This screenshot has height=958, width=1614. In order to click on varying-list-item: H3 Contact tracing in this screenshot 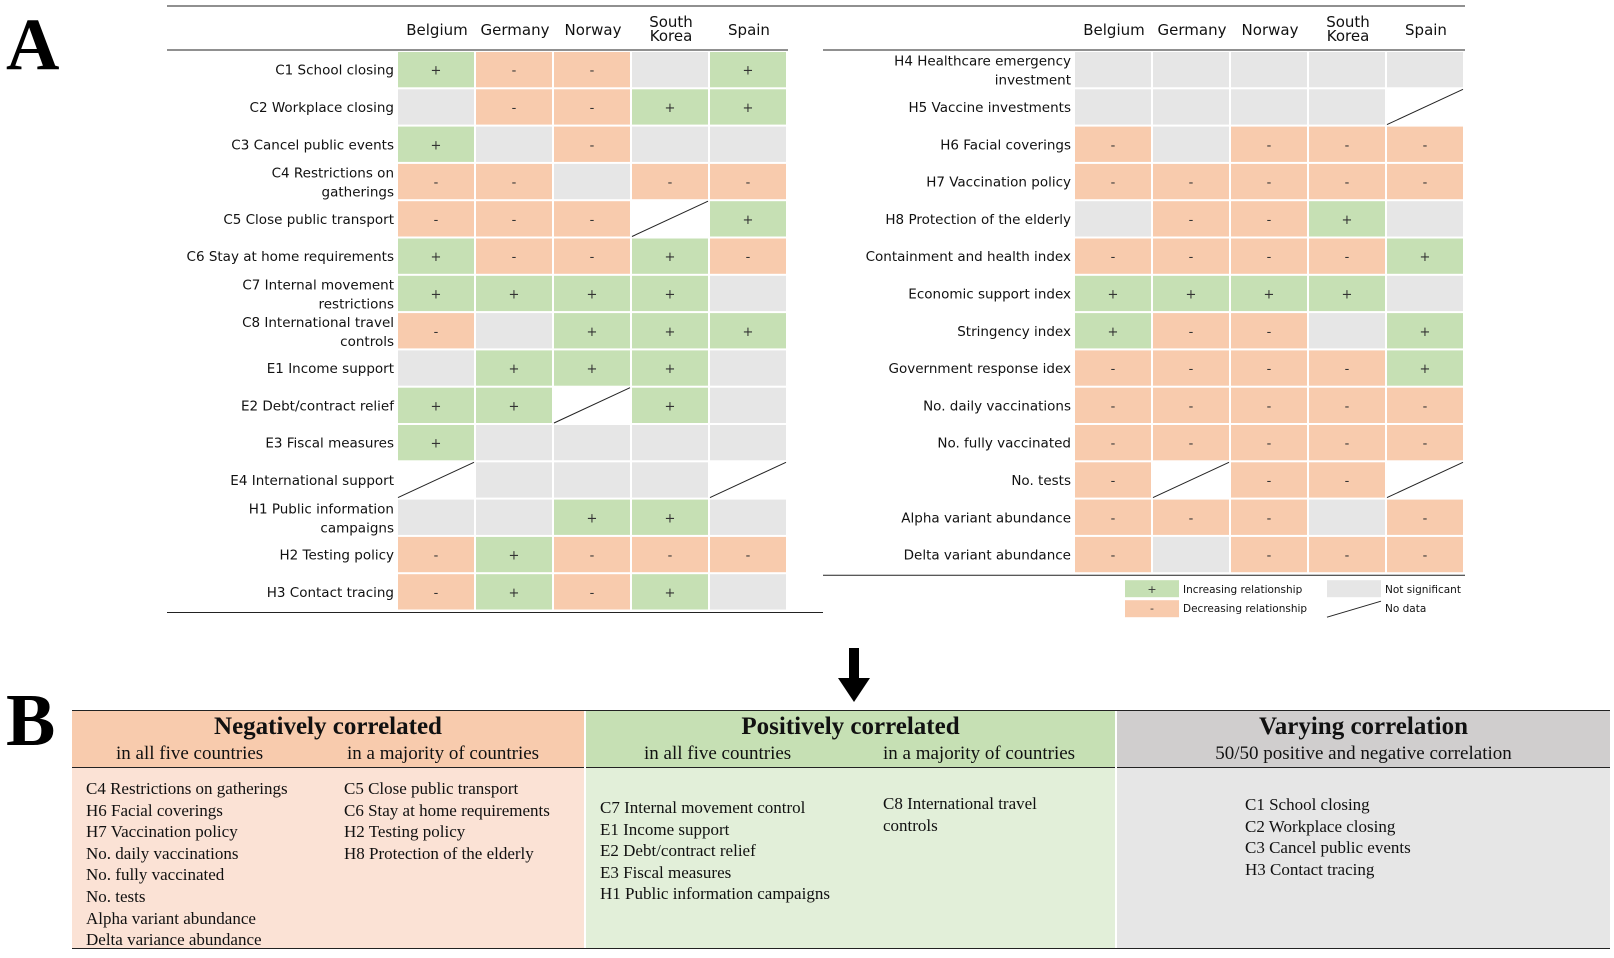, I will do `click(1310, 869)`.